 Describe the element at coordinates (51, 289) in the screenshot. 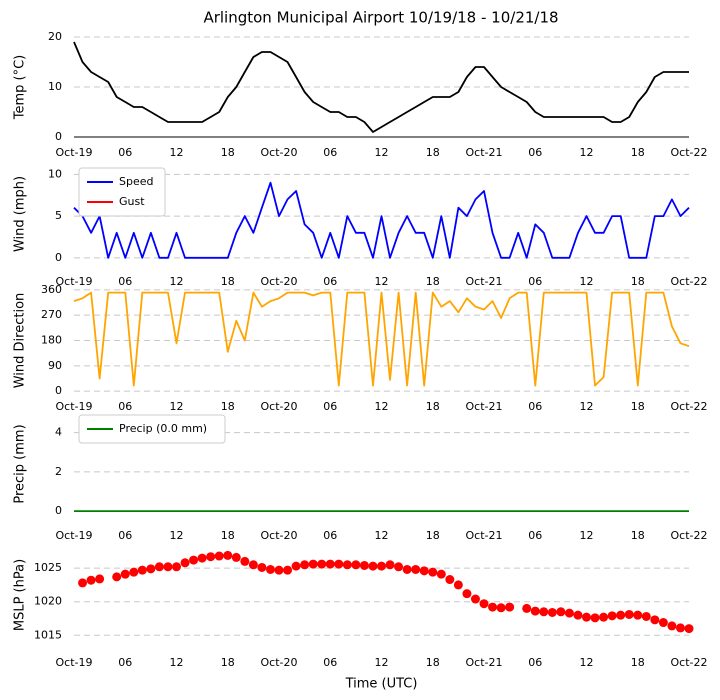

I see `y-tick-label: 360` at that location.